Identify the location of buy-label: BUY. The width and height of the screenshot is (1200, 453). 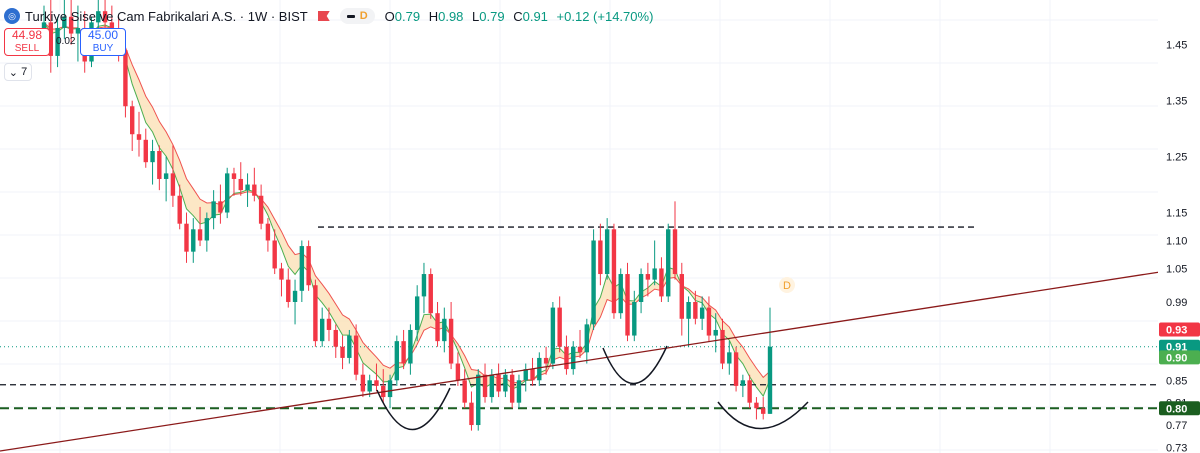
(103, 48).